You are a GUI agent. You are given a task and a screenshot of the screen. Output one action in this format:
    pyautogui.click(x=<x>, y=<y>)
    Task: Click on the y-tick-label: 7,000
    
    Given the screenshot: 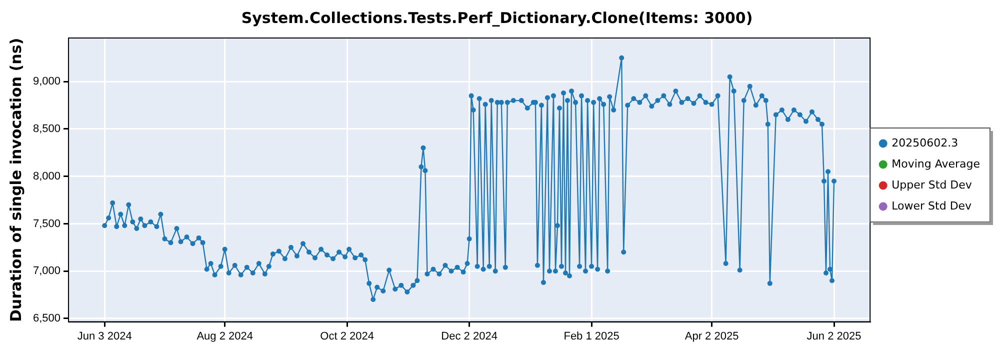 What is the action you would take?
    pyautogui.click(x=46, y=271)
    